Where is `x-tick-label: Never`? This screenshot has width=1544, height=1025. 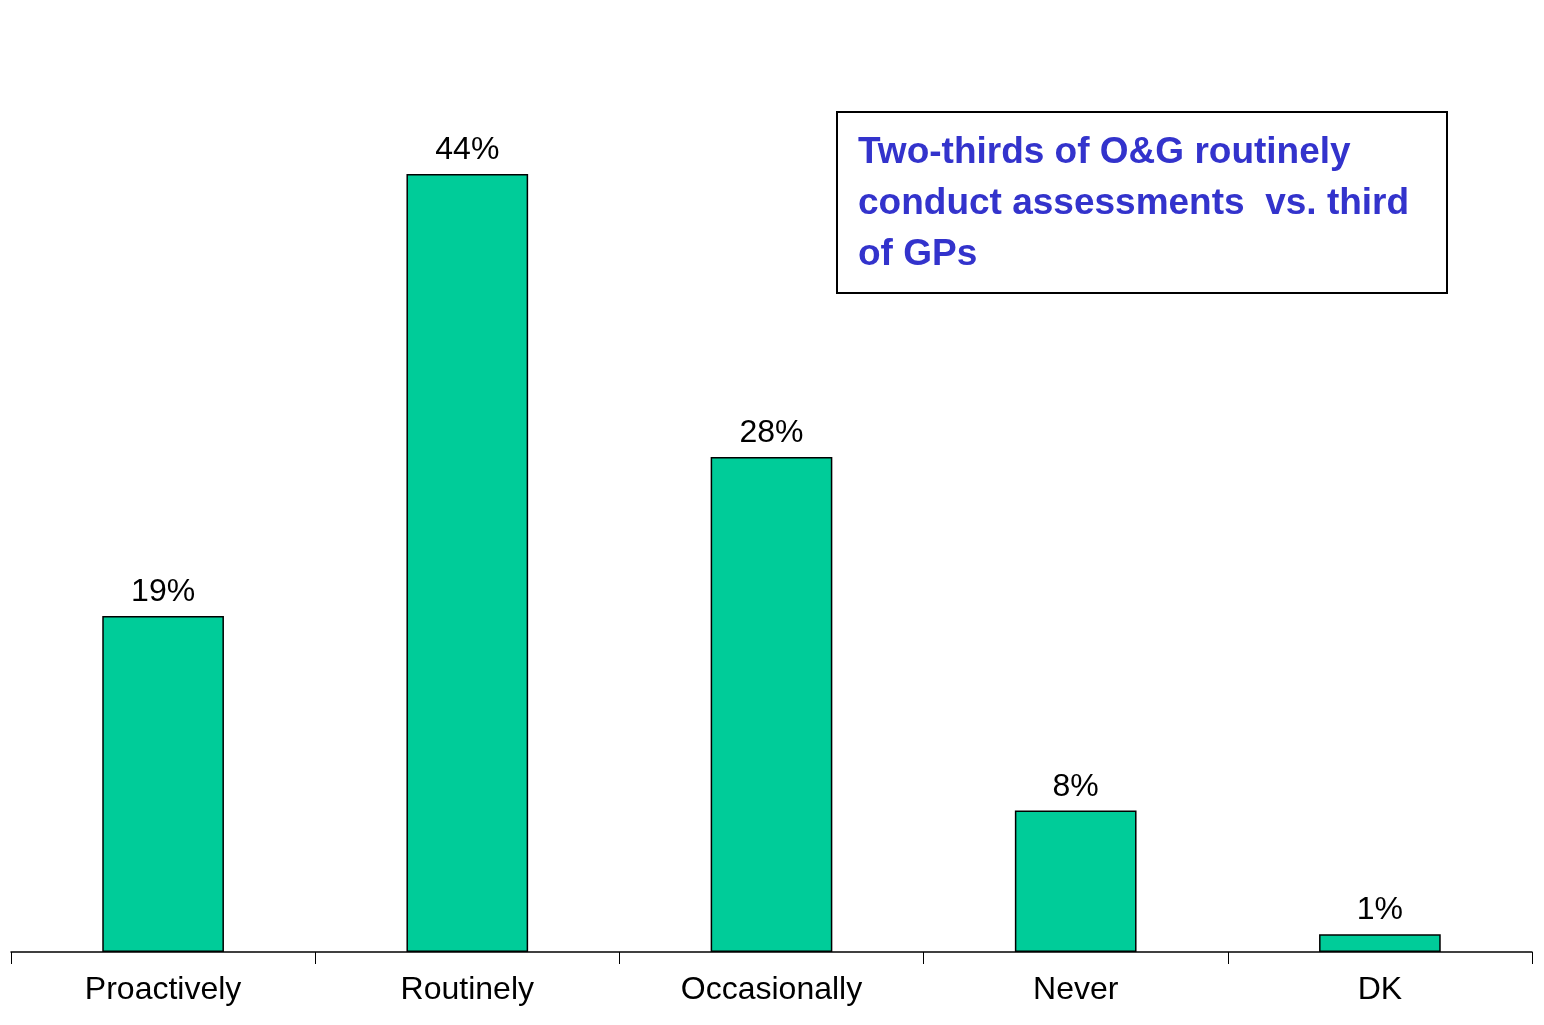 x-tick-label: Never is located at coordinates (1076, 988).